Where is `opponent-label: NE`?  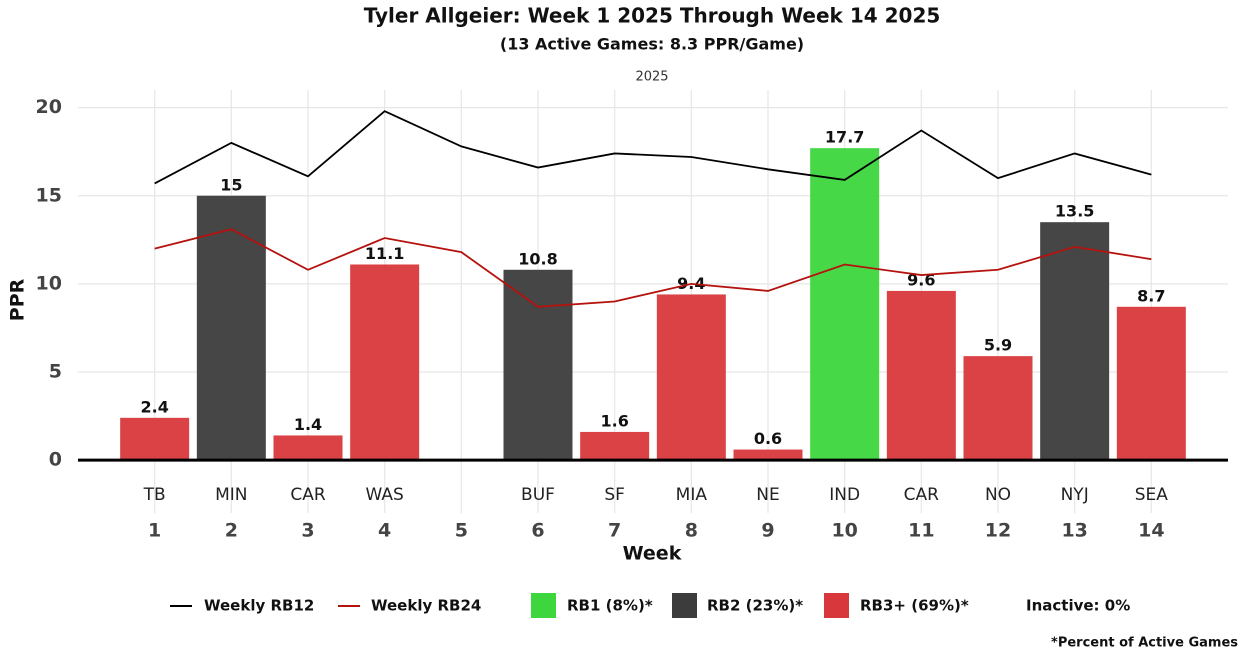
opponent-label: NE is located at coordinates (767, 495).